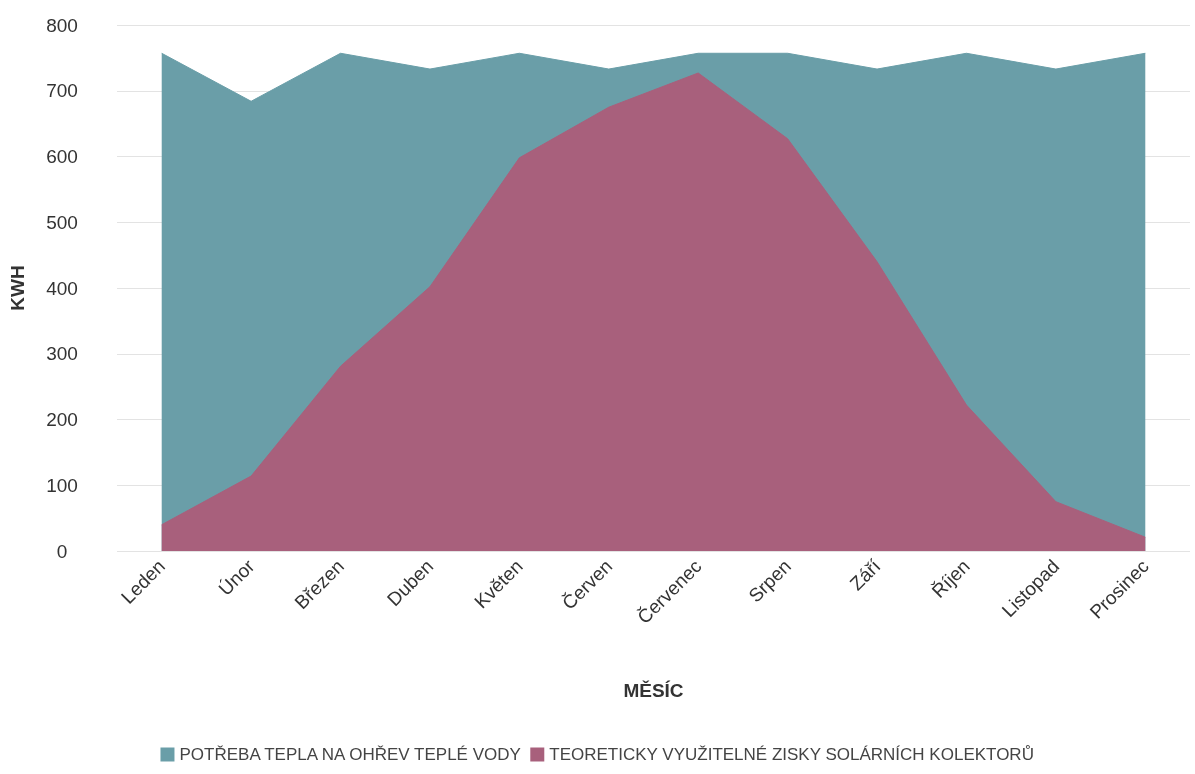 This screenshot has height=774, width=1195. I want to click on legend-label: POTŘEBA TEPLA NA OHŘEV TEPLÉ VODY, so click(350, 754).